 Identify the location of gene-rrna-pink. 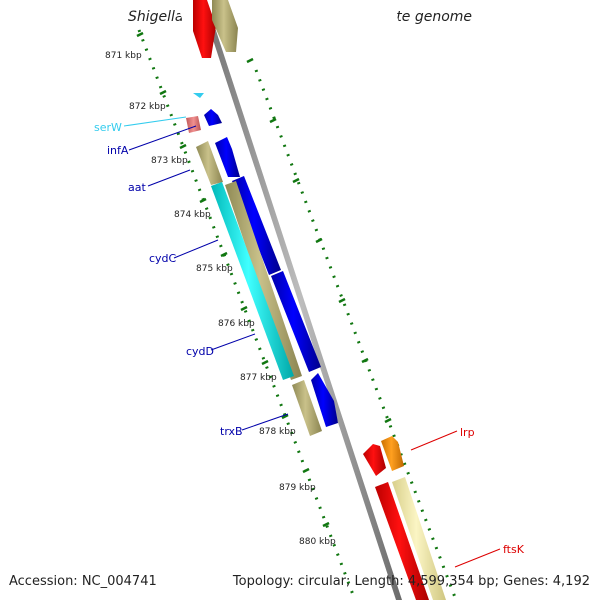
(193, 124).